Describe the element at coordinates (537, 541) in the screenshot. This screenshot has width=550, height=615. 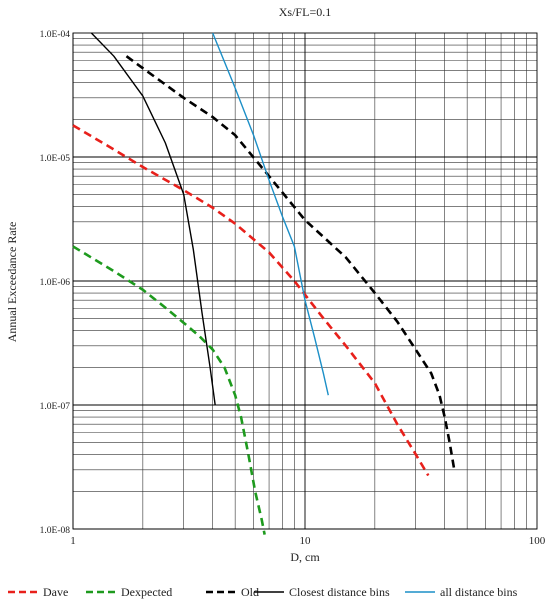
I see `x-tick-label: 100` at that location.